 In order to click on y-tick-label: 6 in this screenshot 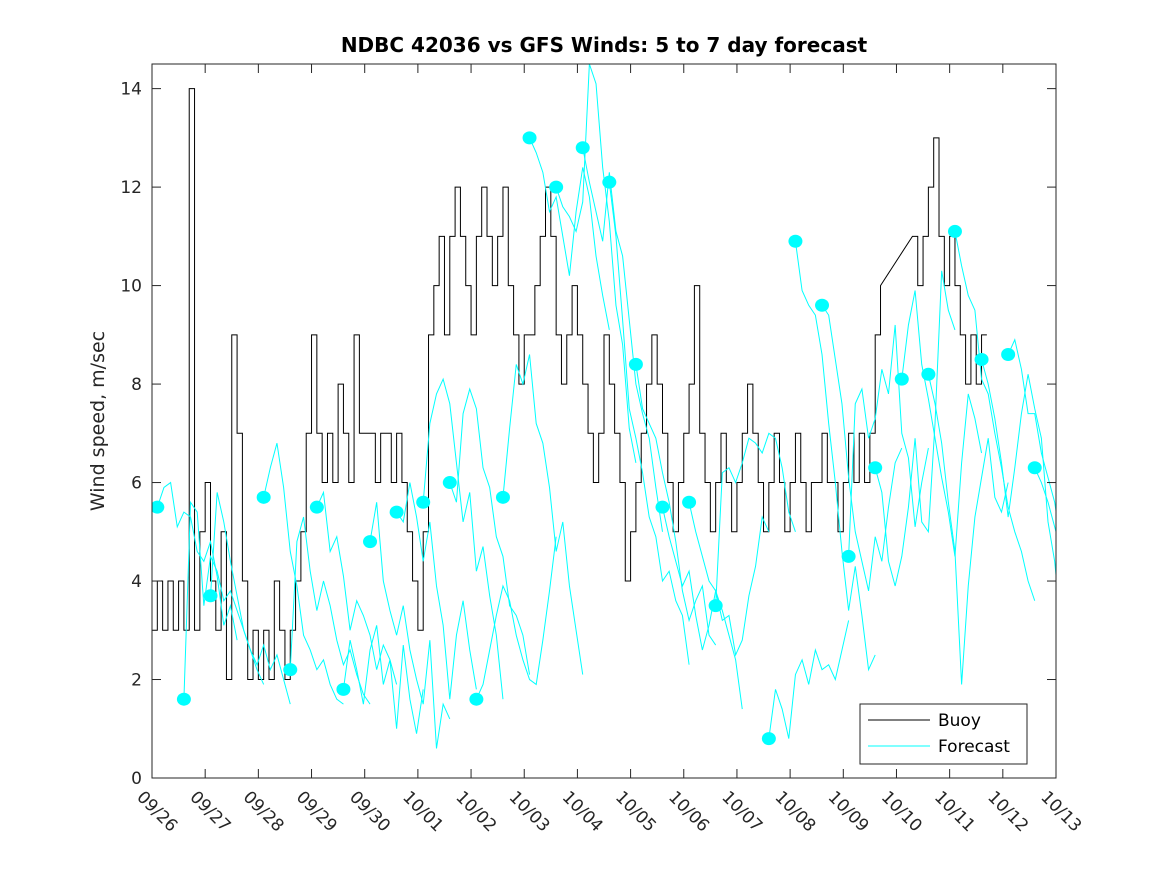, I will do `click(136, 484)`.